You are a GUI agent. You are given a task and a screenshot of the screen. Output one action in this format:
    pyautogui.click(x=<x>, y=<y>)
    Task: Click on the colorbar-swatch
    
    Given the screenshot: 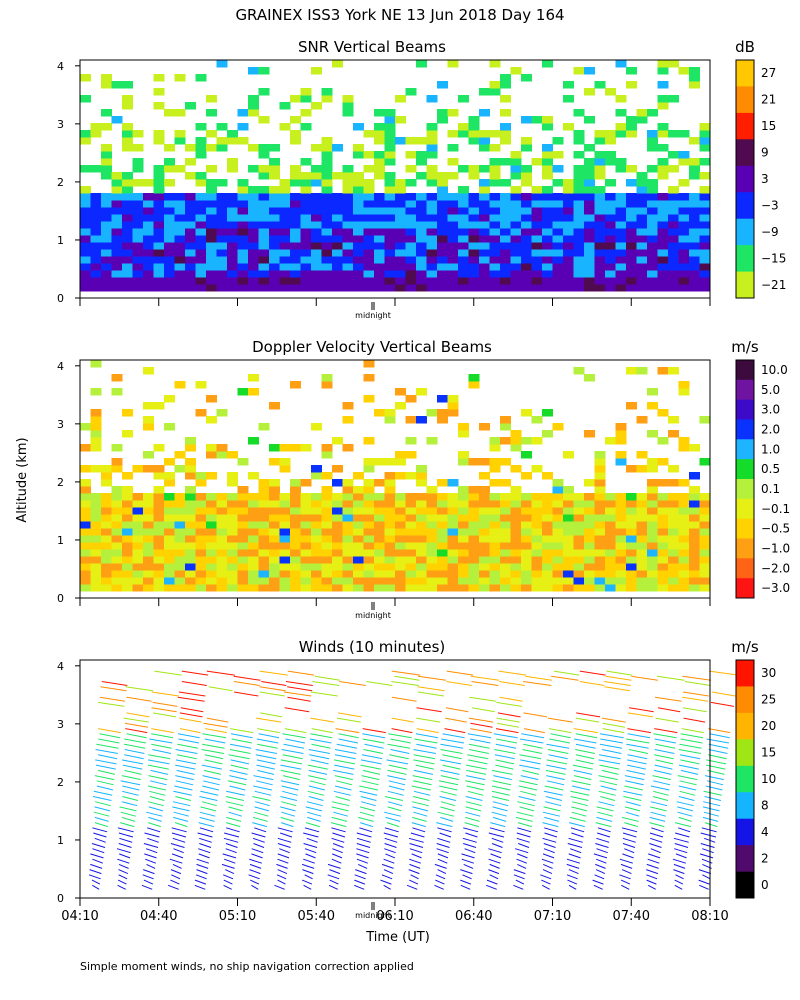 What is the action you would take?
    pyautogui.click(x=745, y=100)
    